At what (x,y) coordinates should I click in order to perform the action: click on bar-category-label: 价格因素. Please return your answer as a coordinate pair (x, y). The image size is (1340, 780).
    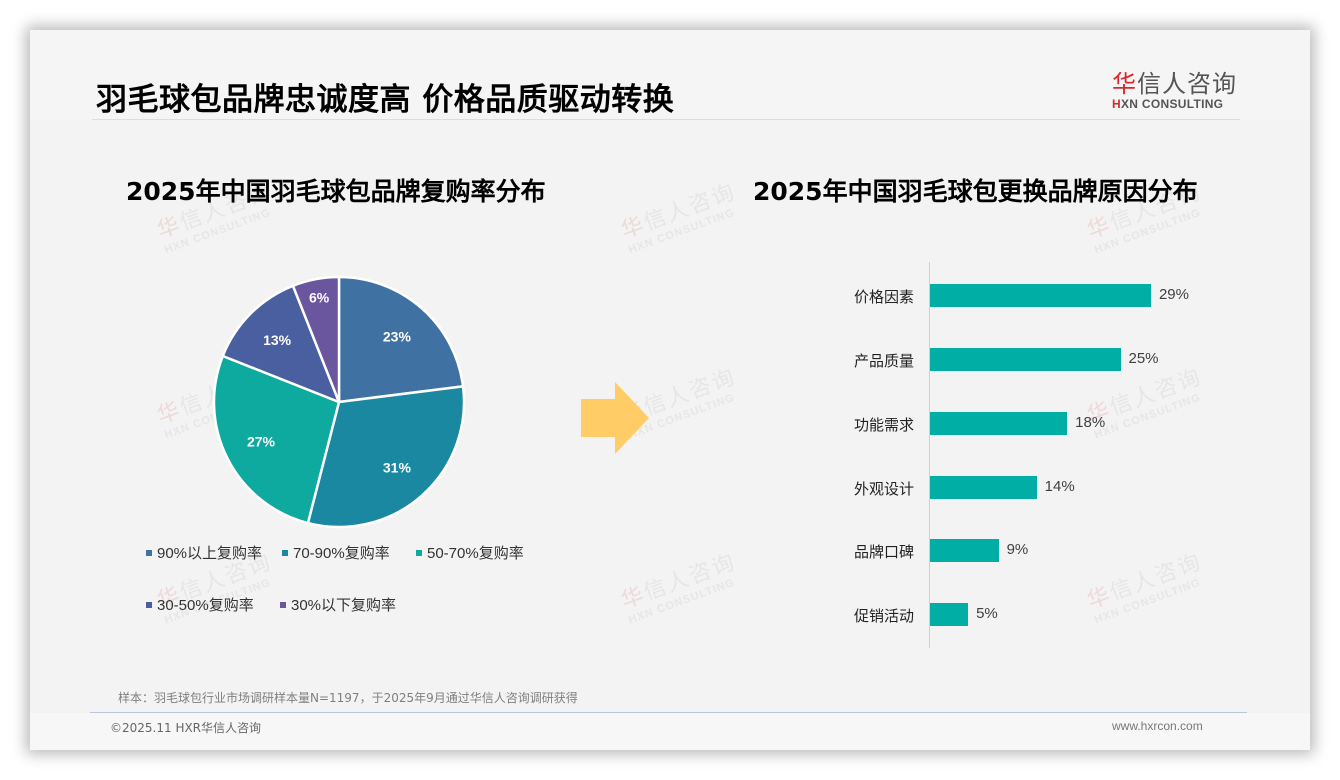
    Looking at the image, I should click on (883, 297).